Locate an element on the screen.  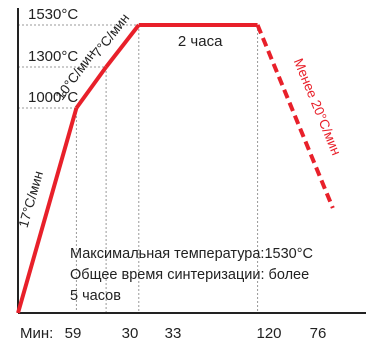
temperature-label: 1530°C is located at coordinates (53, 14).